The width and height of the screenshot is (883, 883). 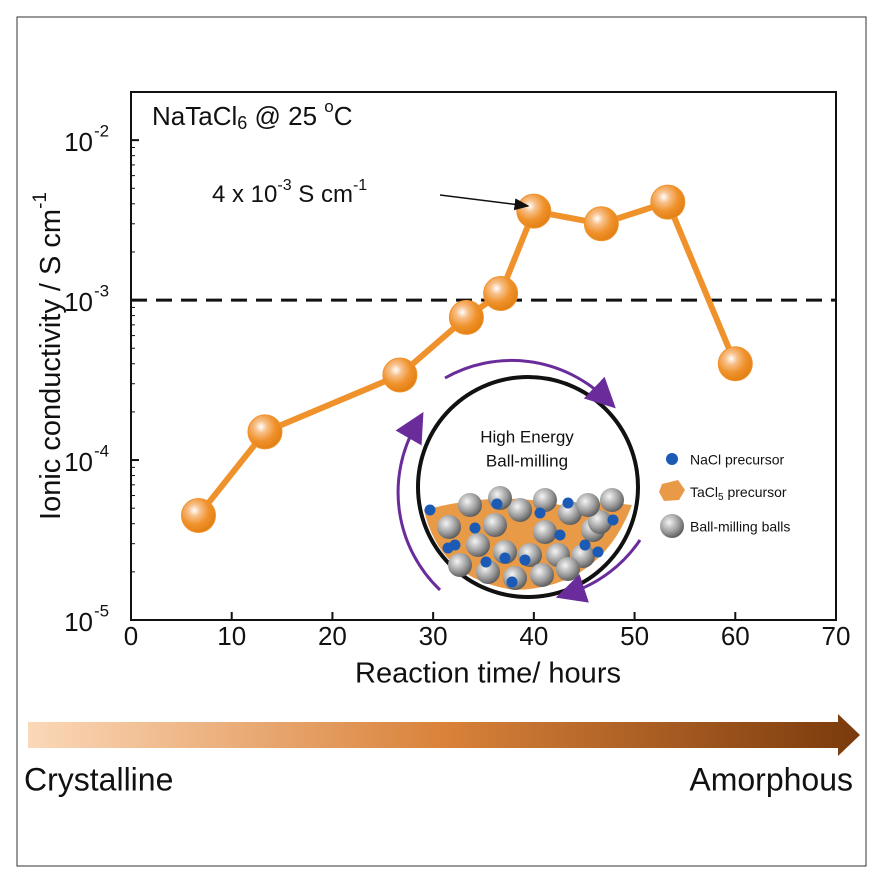 What do you see at coordinates (252, 114) in the screenshot?
I see `chart-title: NaTaCl6 @ 25 oC` at bounding box center [252, 114].